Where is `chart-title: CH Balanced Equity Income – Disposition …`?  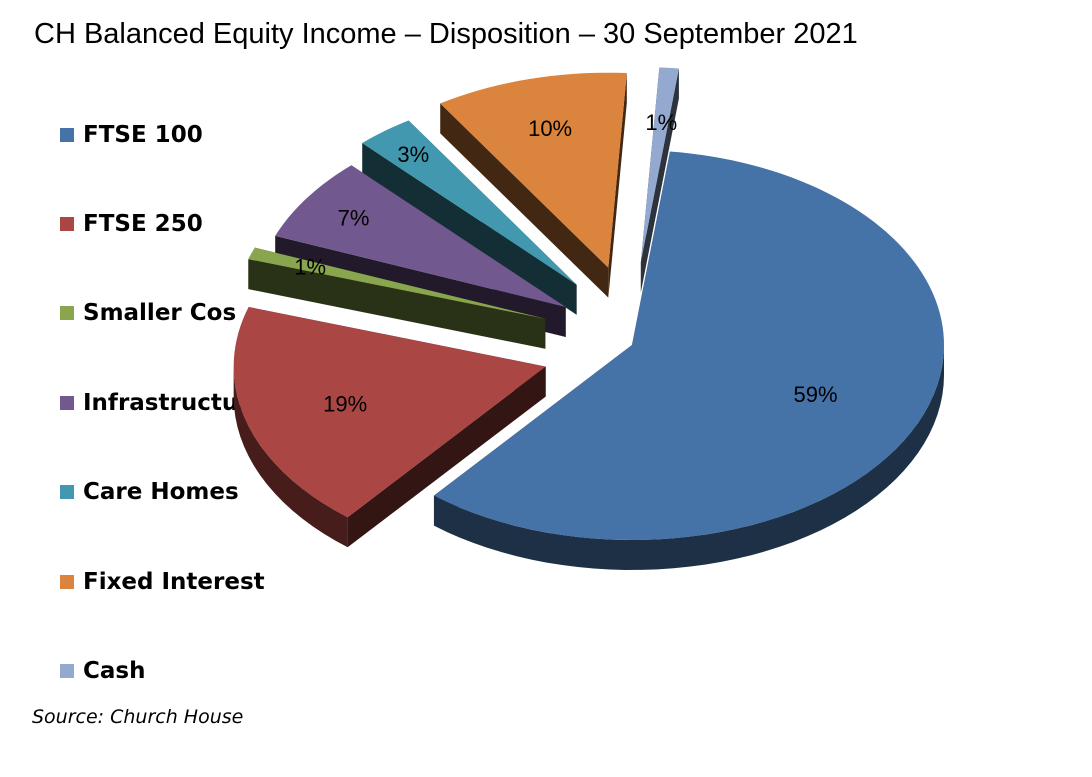
chart-title: CH Balanced Equity Income – Disposition … is located at coordinates (446, 34).